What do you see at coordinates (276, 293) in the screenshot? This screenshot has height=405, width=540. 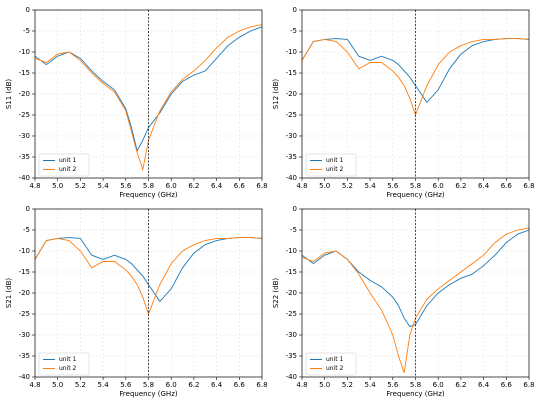 I see `y-axis-label: S22 (dB)` at bounding box center [276, 293].